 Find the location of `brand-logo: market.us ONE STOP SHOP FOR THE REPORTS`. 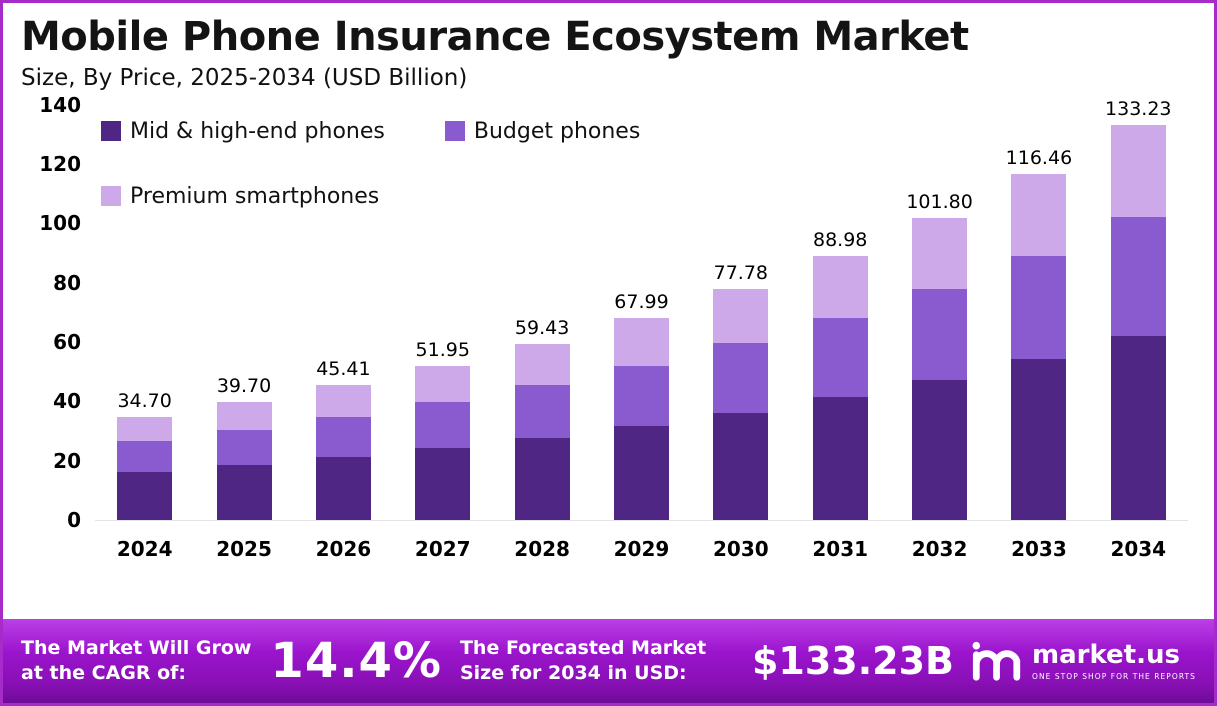

brand-logo: market.us ONE STOP SHOP FOR THE REPORTS is located at coordinates (1083, 661).